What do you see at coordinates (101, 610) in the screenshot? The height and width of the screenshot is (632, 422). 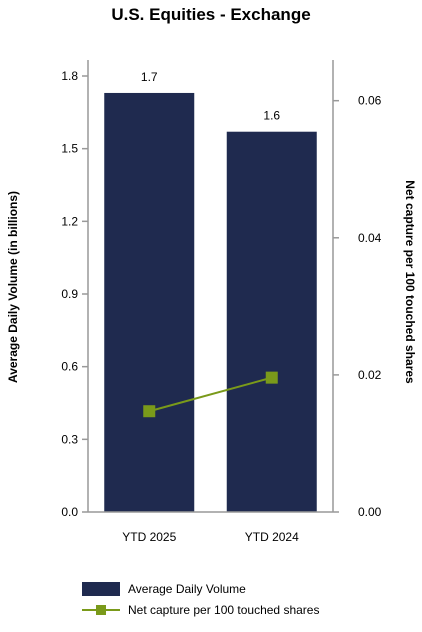 I see `legend-swatch-marker` at bounding box center [101, 610].